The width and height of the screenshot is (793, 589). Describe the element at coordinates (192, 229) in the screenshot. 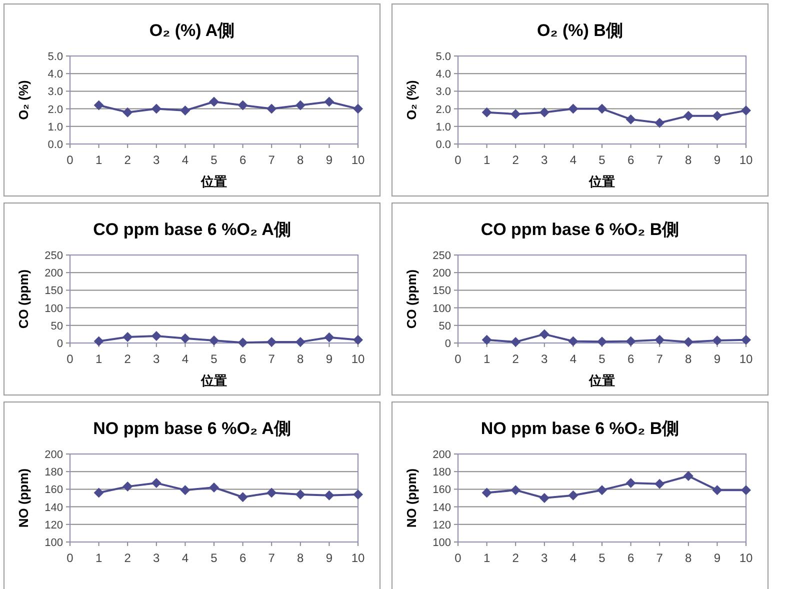

I see `chart-title: CO ppm base 6 %O₂ A側` at that location.